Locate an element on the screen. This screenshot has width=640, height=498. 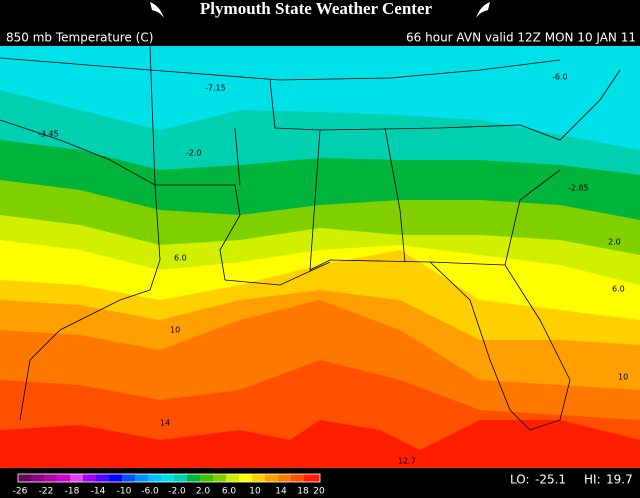
colorbar is located at coordinates (169, 478).